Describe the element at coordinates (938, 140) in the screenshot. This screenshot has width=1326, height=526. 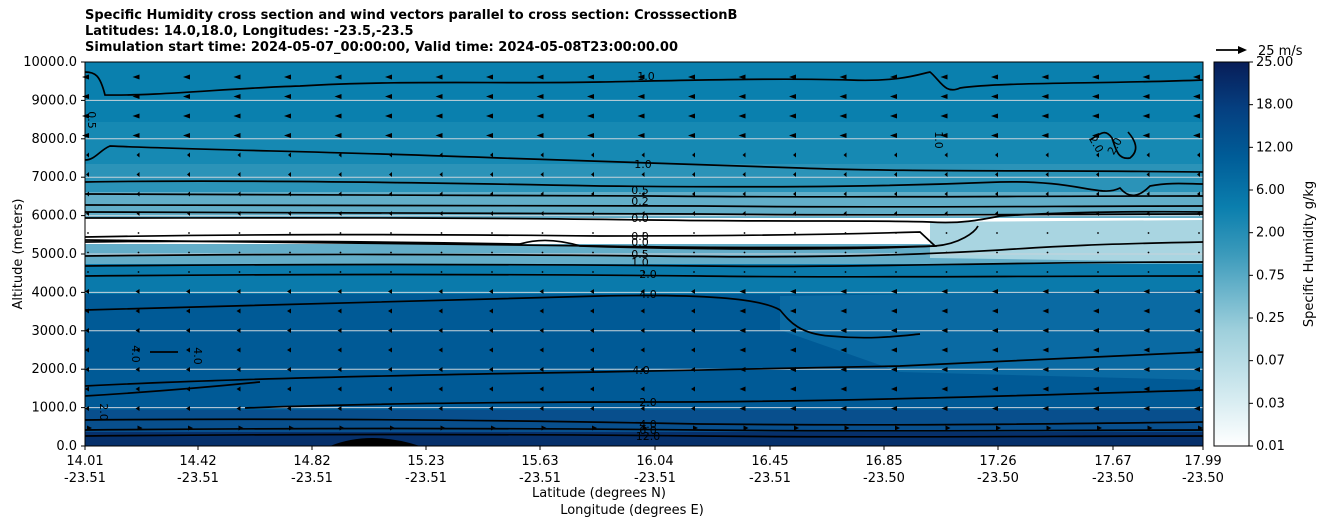
I see `contour-label: 1.0` at that location.